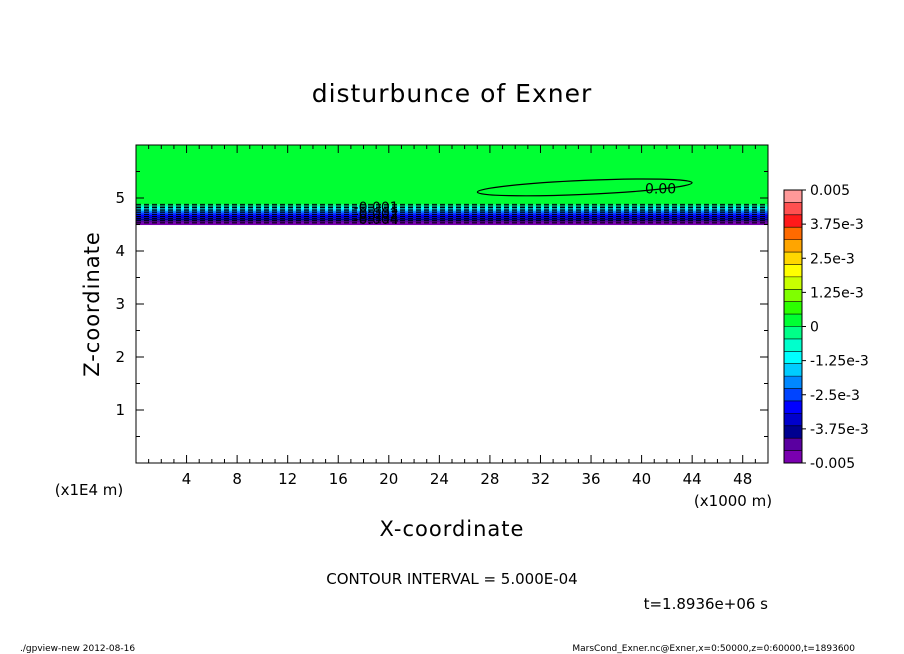  I want to click on colorbar-tick-label-1: 3.75e-3, so click(837, 225).